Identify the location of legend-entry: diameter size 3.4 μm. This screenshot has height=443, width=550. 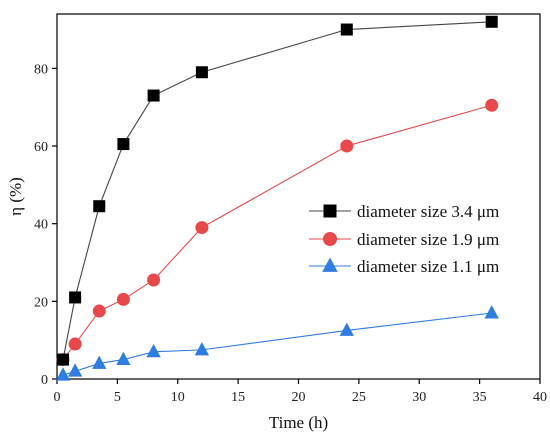
(404, 211).